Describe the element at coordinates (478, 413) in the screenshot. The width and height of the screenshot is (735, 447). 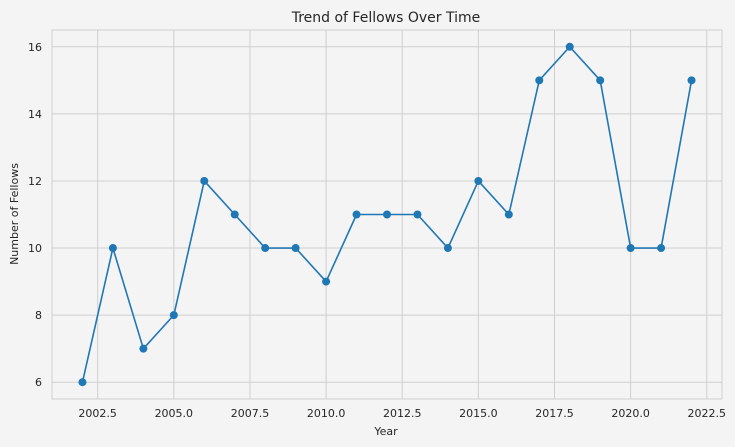
I see `x-tick-label: 2015.0` at that location.